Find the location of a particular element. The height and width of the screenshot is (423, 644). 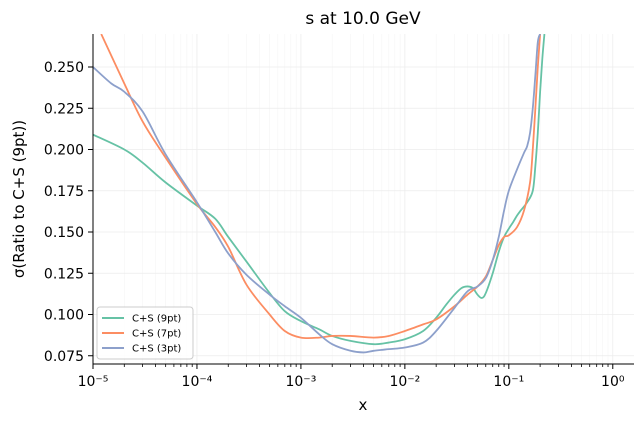

legend-box is located at coordinates (145, 333).